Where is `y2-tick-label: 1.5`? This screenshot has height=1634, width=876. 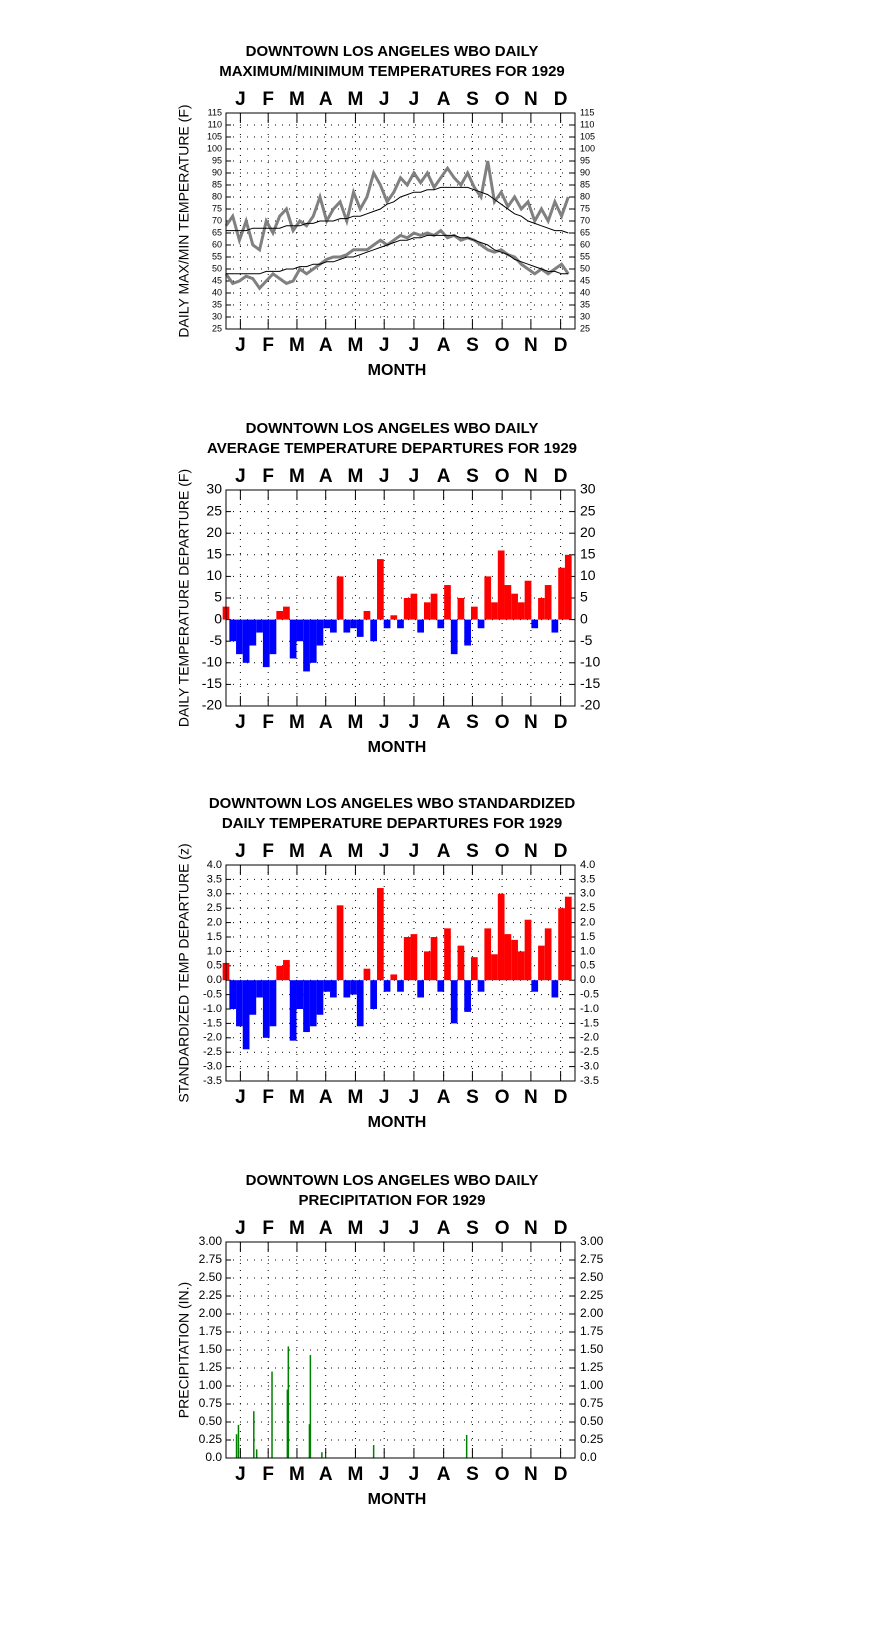 y2-tick-label: 1.5 is located at coordinates (587, 937).